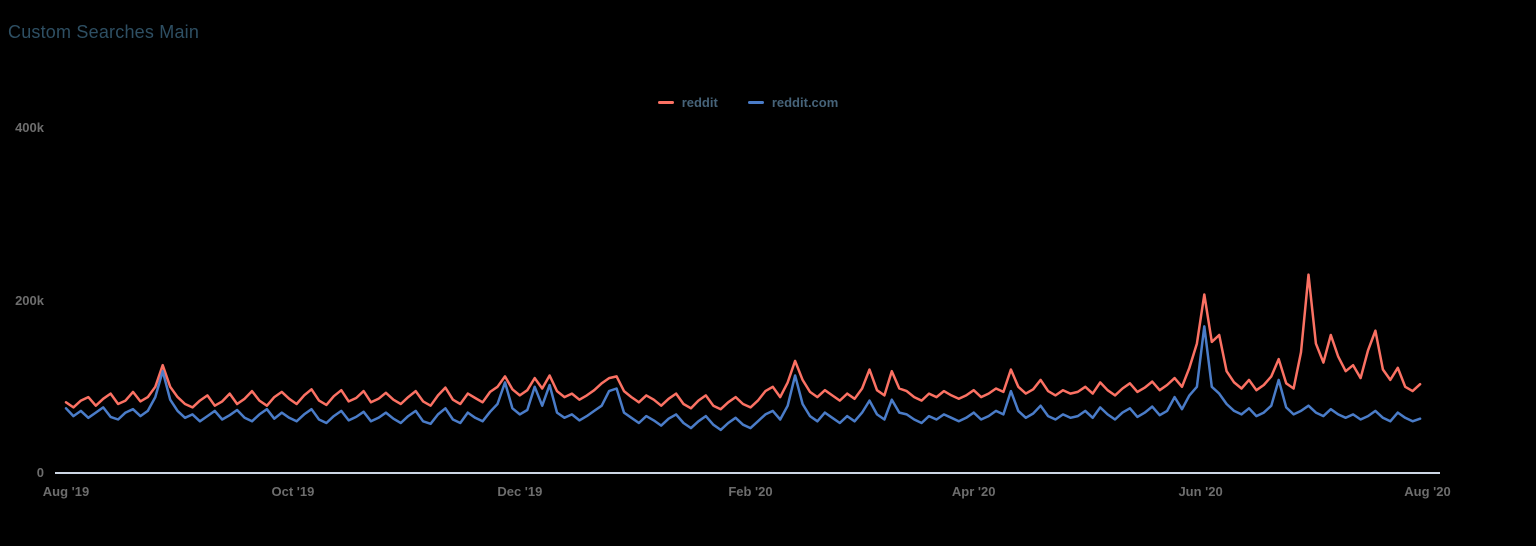  I want to click on legend-item-reddit-com: reddit.com, so click(793, 102).